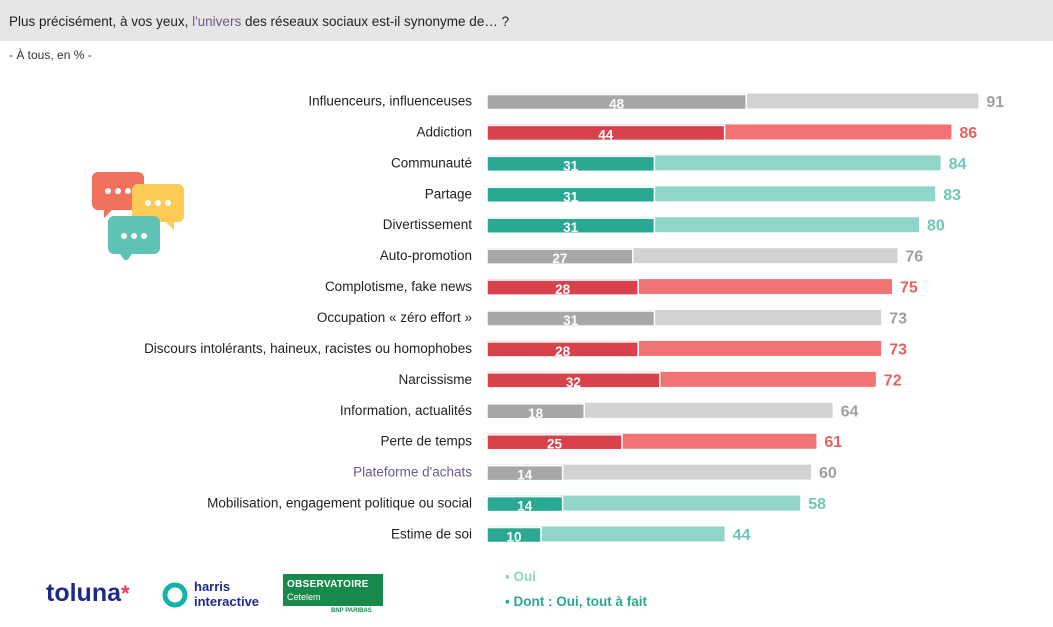  What do you see at coordinates (390, 101) in the screenshot?
I see `category-label: Influenceurs, influenceuses` at bounding box center [390, 101].